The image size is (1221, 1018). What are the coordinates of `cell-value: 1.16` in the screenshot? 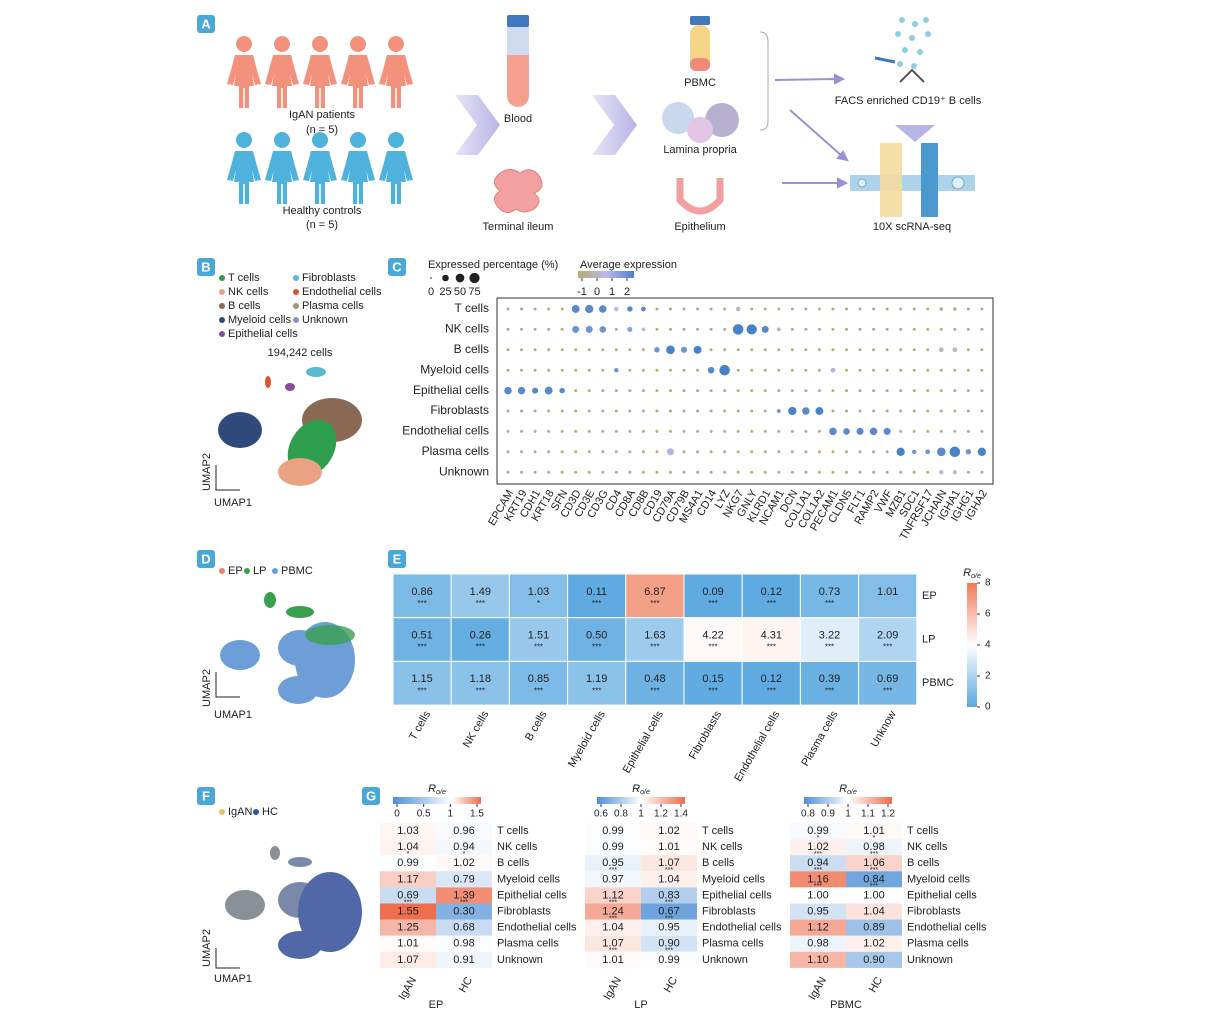 It's located at (817, 879).